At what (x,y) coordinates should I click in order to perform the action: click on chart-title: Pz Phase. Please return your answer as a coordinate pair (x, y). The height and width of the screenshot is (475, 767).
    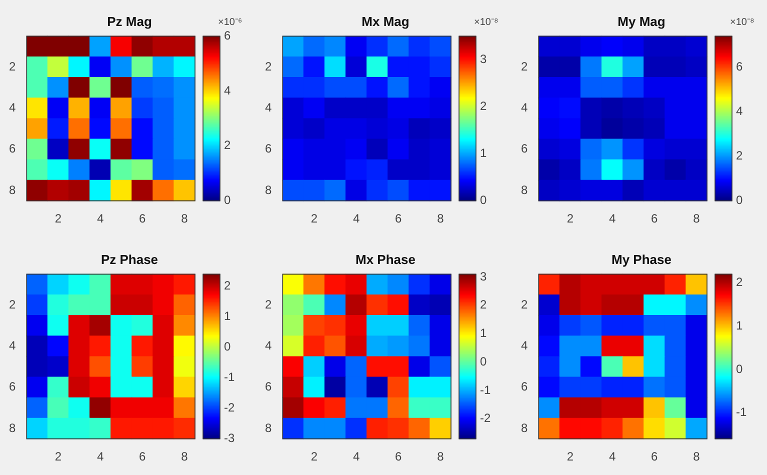
    Looking at the image, I should click on (129, 258).